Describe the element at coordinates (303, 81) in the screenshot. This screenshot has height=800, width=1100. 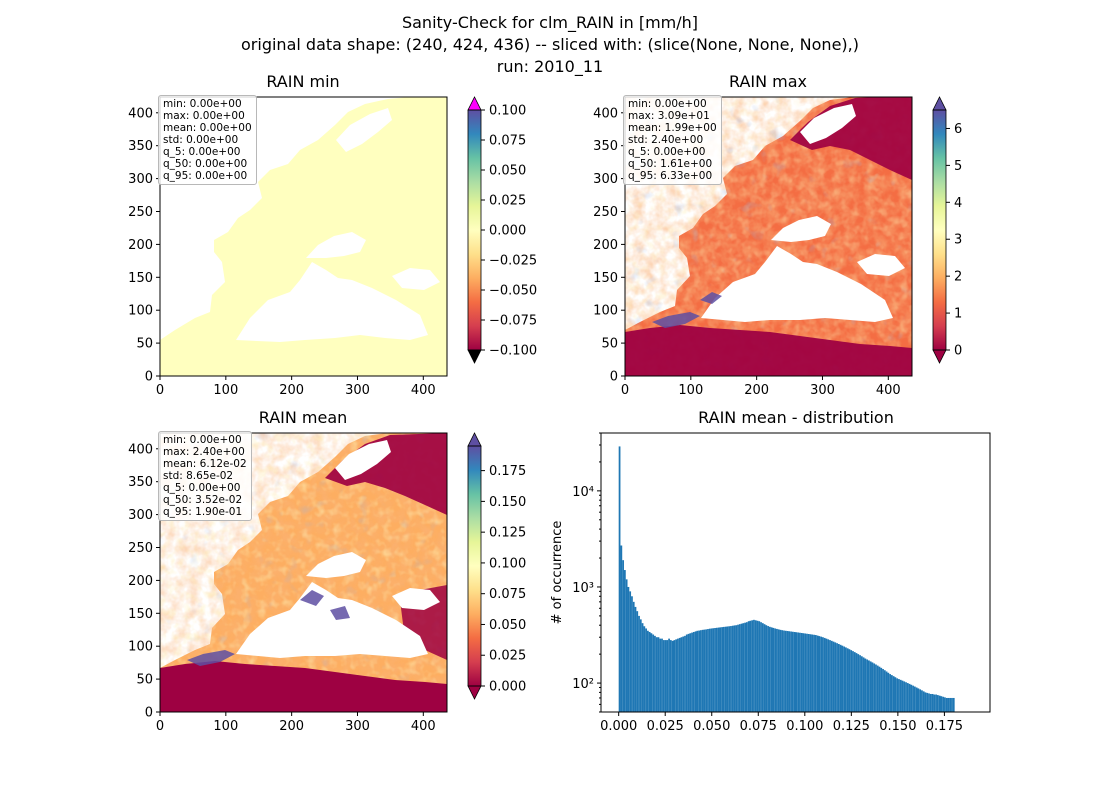
I see `panel-title-rain-min: RAIN min` at that location.